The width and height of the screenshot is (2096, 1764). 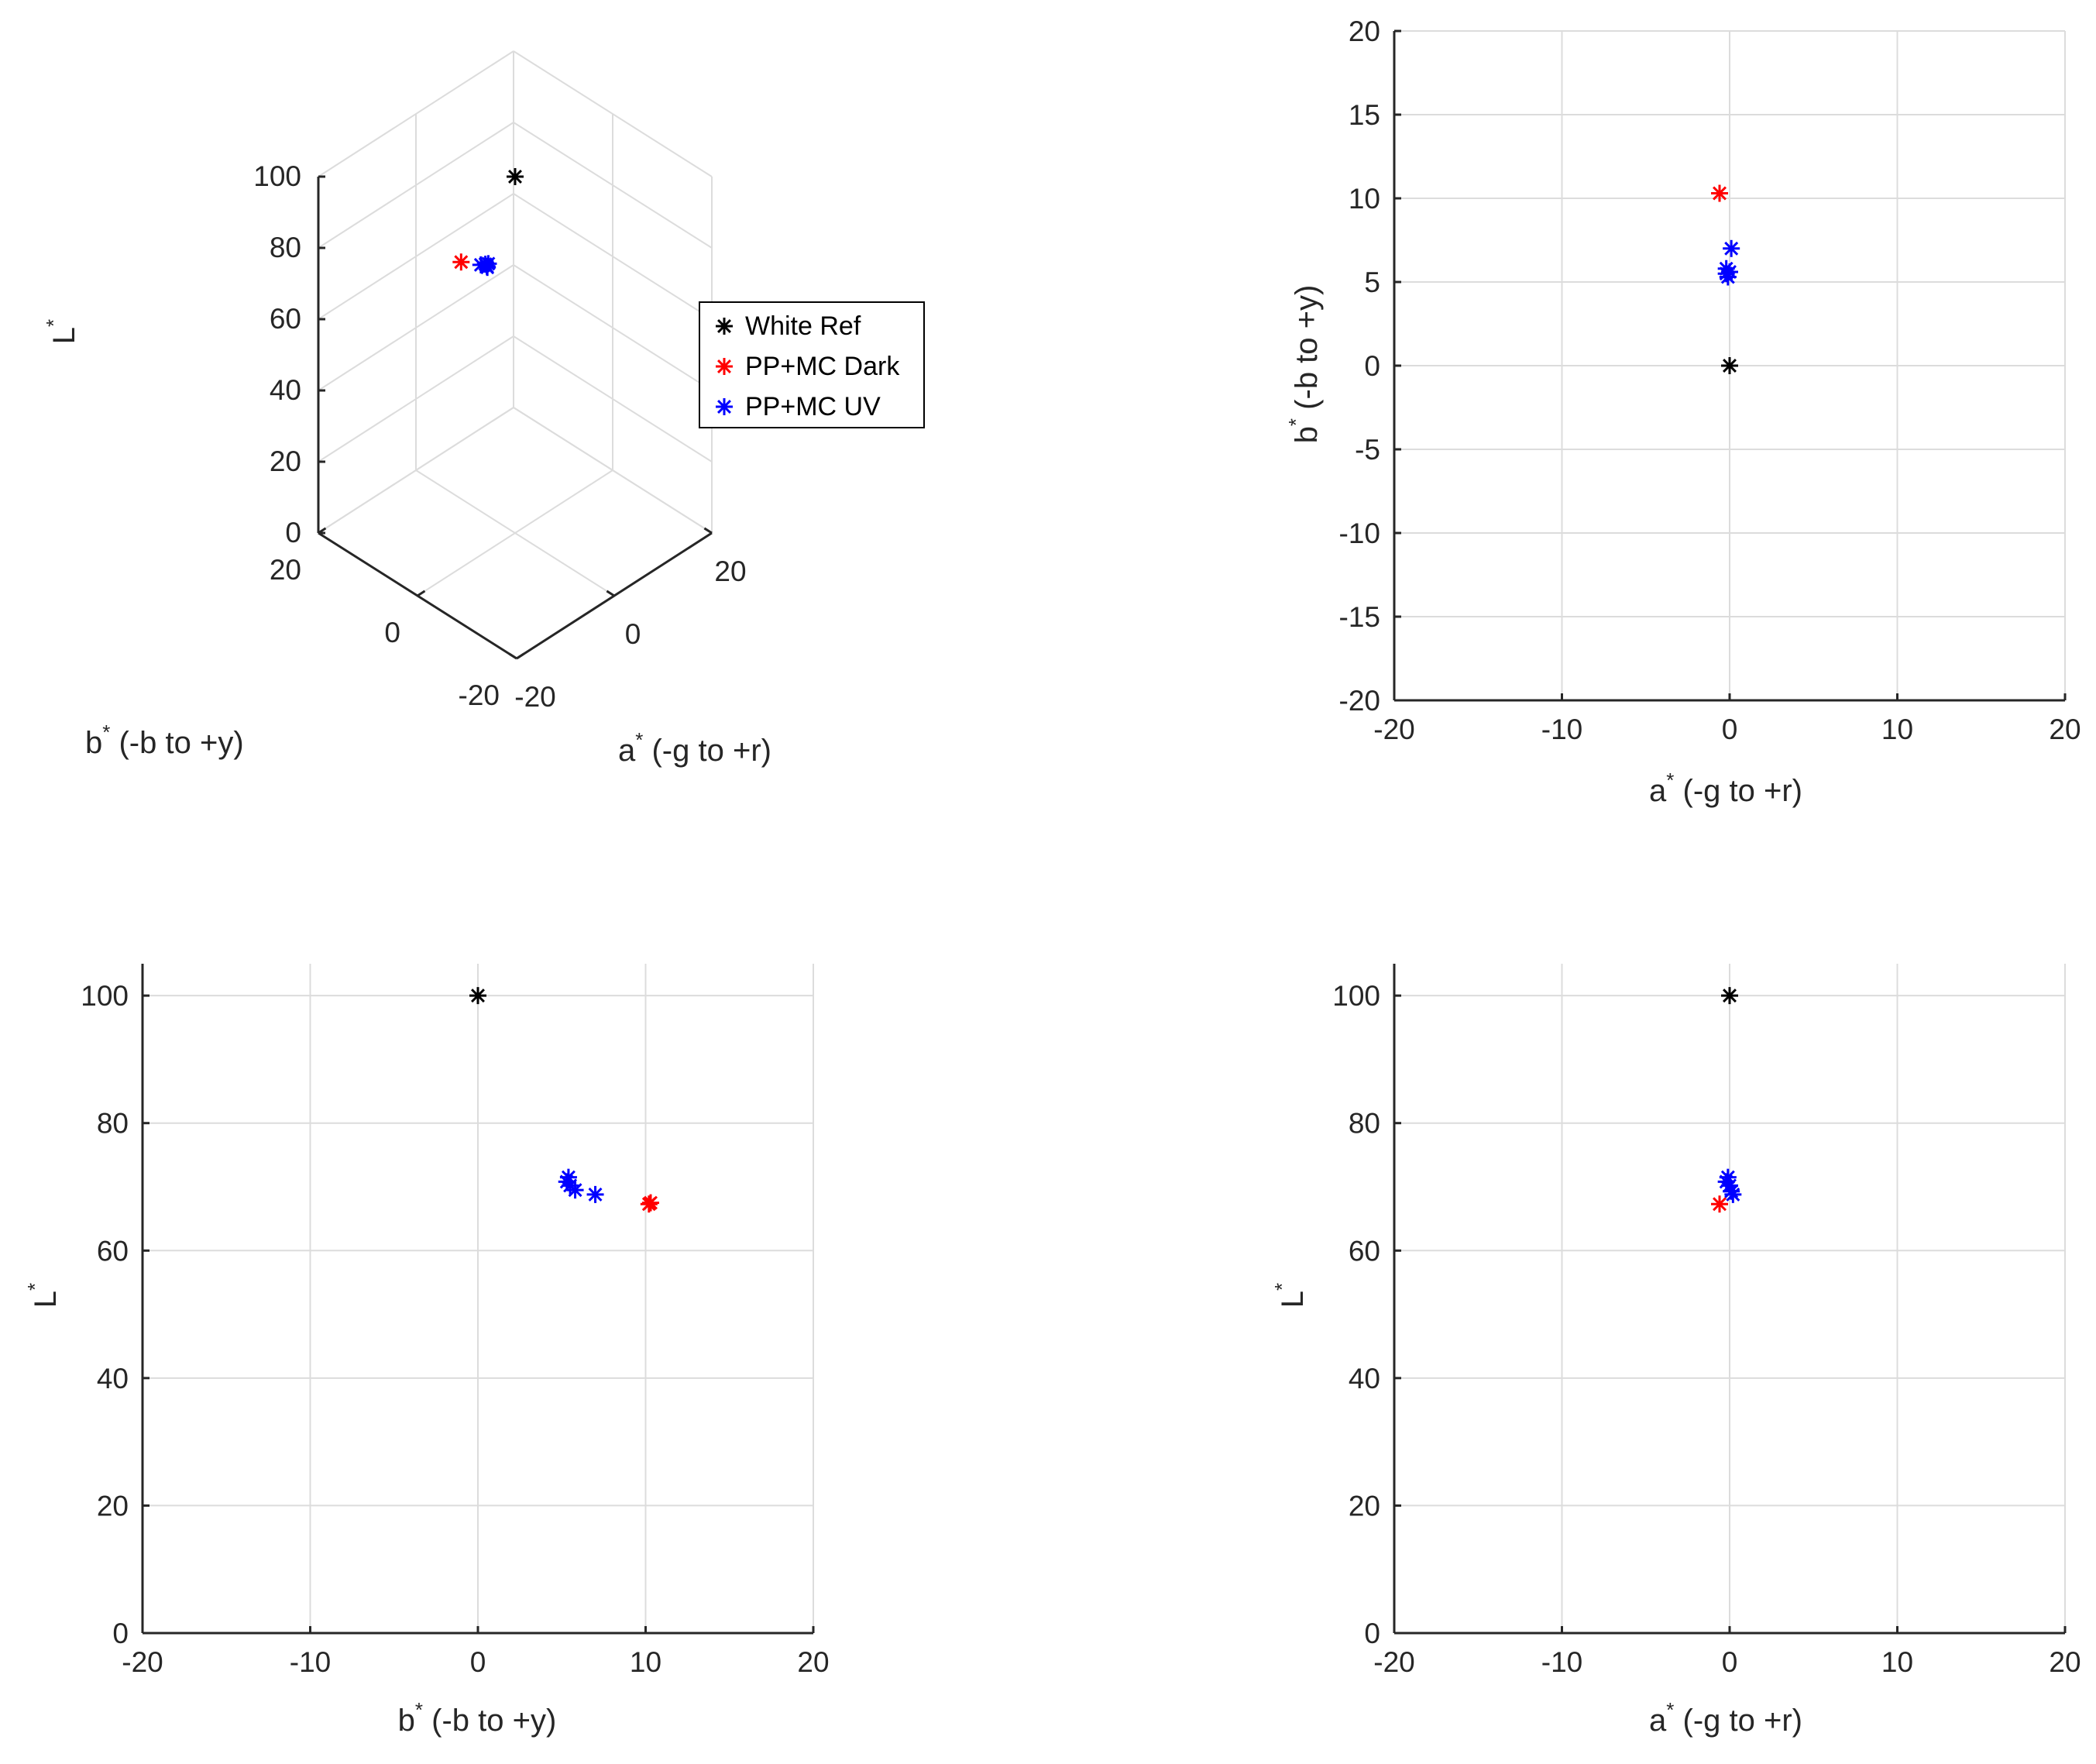 I want to click on zlabel-3d: L*, so click(x=61, y=331).